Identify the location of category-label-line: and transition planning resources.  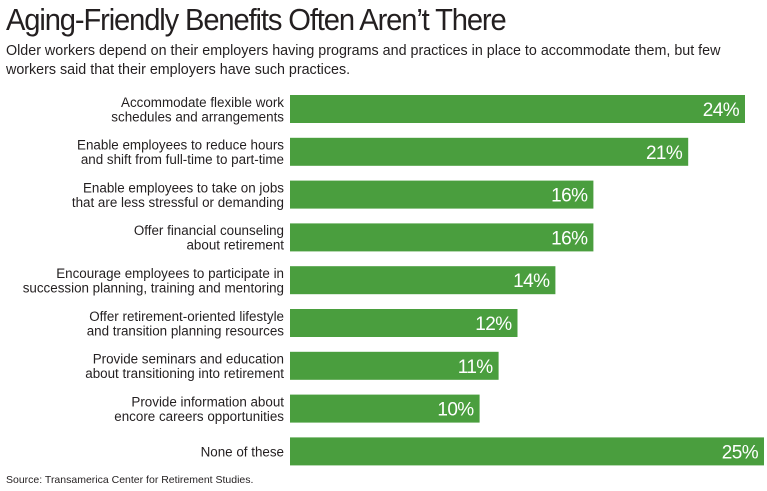
(186, 330).